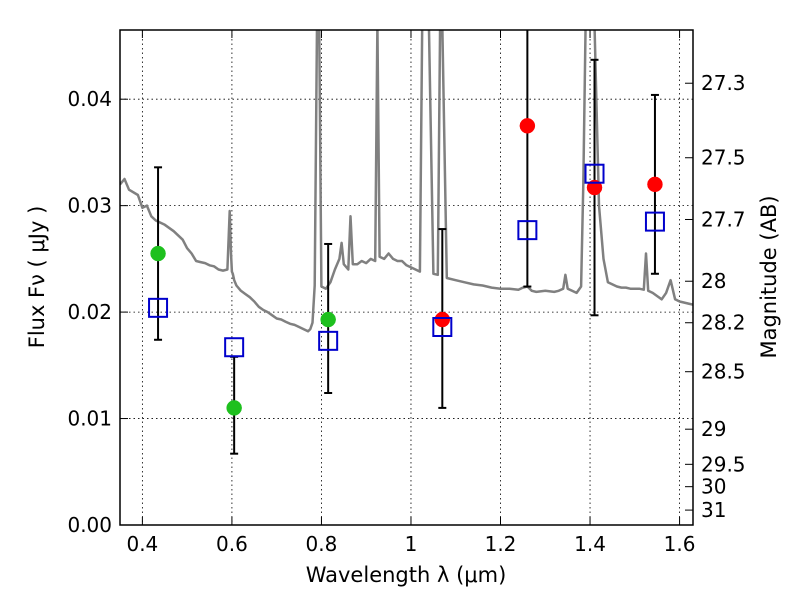 The width and height of the screenshot is (800, 600). I want to click on y2-axis-label: Magnitude (AB), so click(769, 276).